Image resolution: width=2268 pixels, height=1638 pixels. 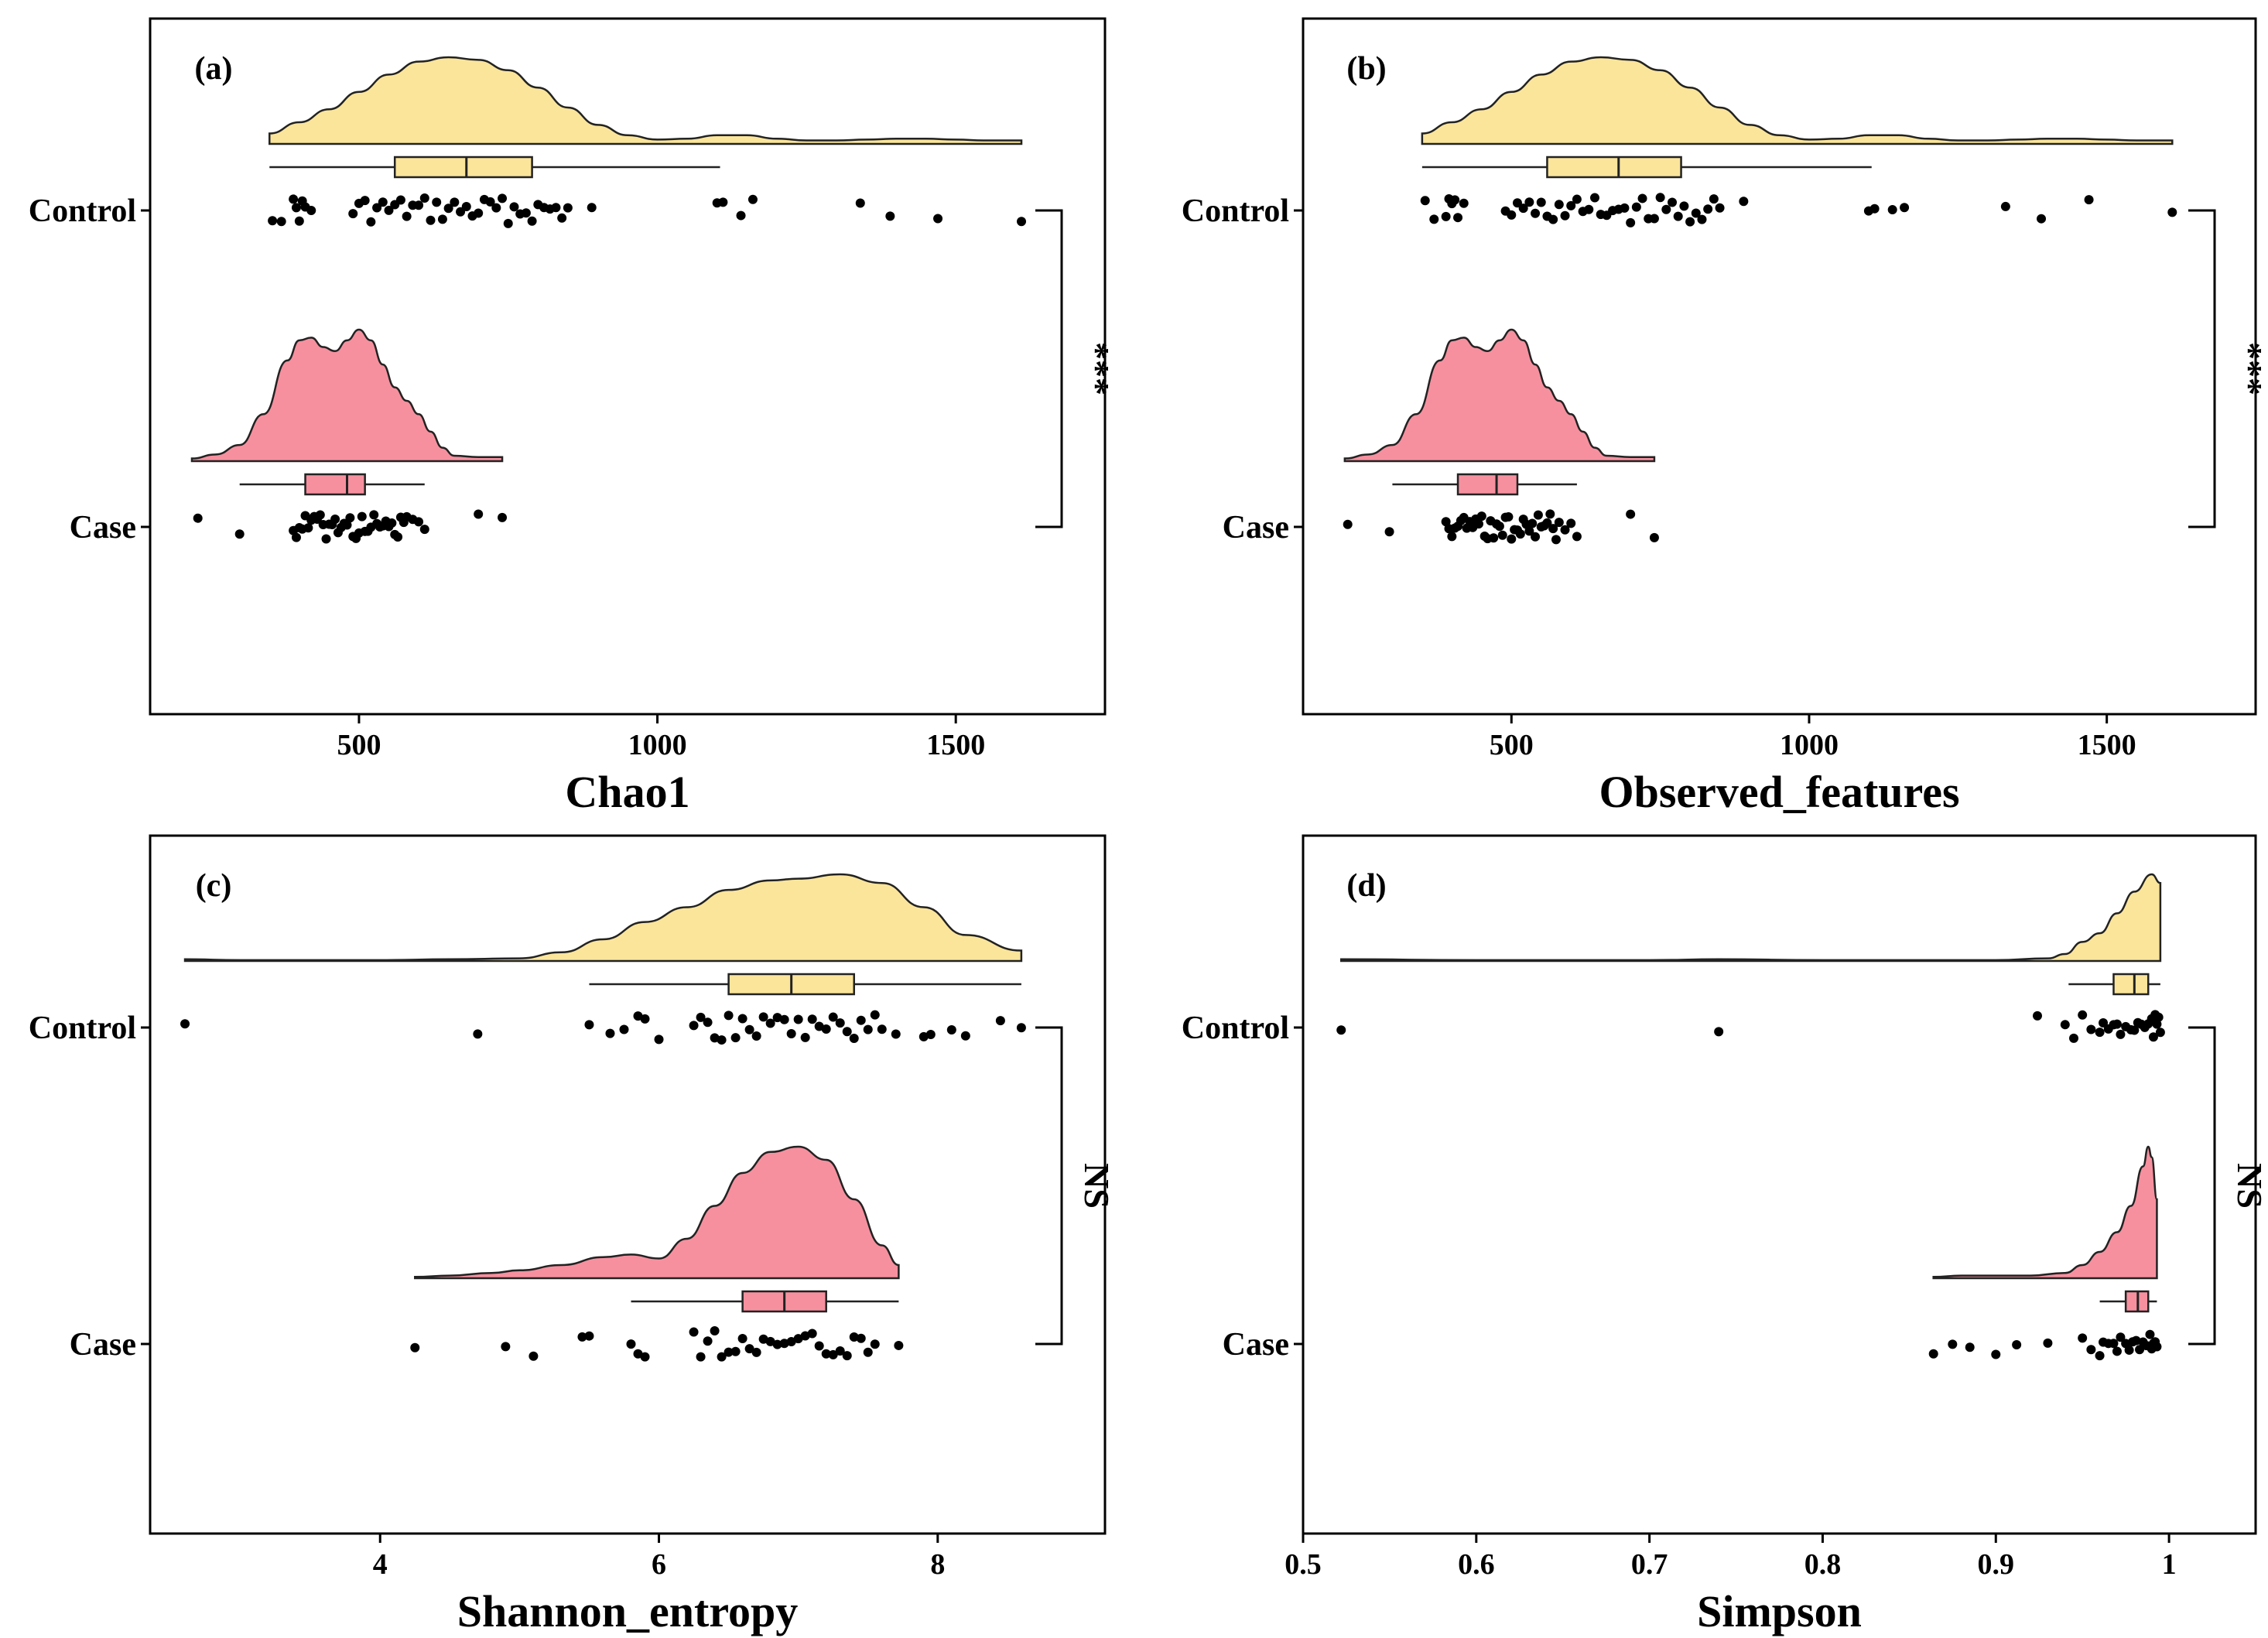 I want to click on x-axis-title: Shannon_entropy, so click(x=628, y=1611).